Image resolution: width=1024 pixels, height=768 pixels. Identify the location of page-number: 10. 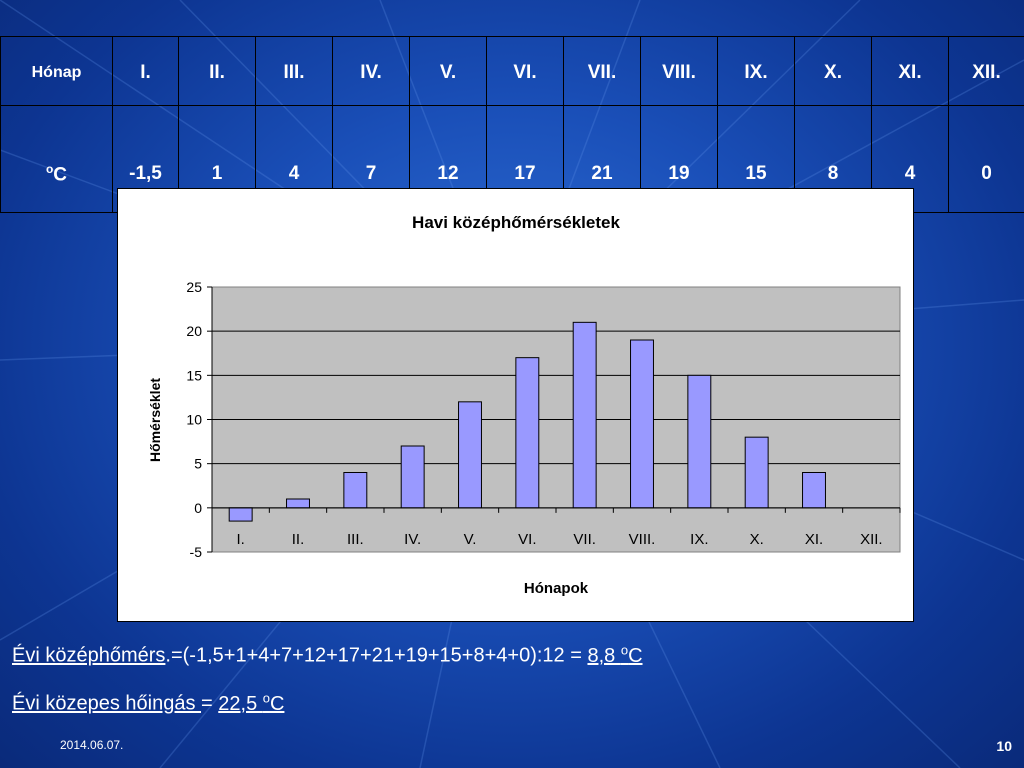
(1004, 746).